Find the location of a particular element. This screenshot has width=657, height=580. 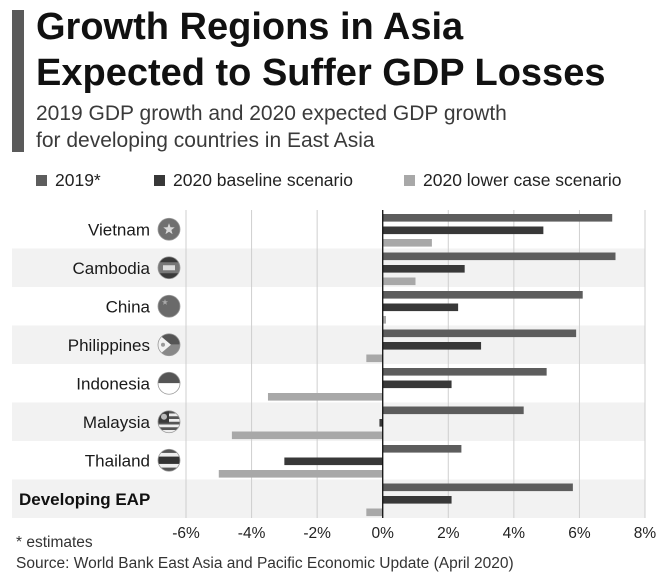

category-label-philippines: Philippines is located at coordinates (109, 345).